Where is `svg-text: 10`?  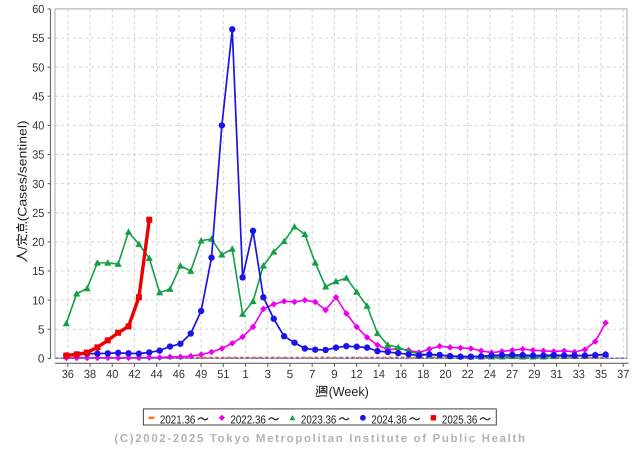
svg-text: 10 is located at coordinates (38, 300).